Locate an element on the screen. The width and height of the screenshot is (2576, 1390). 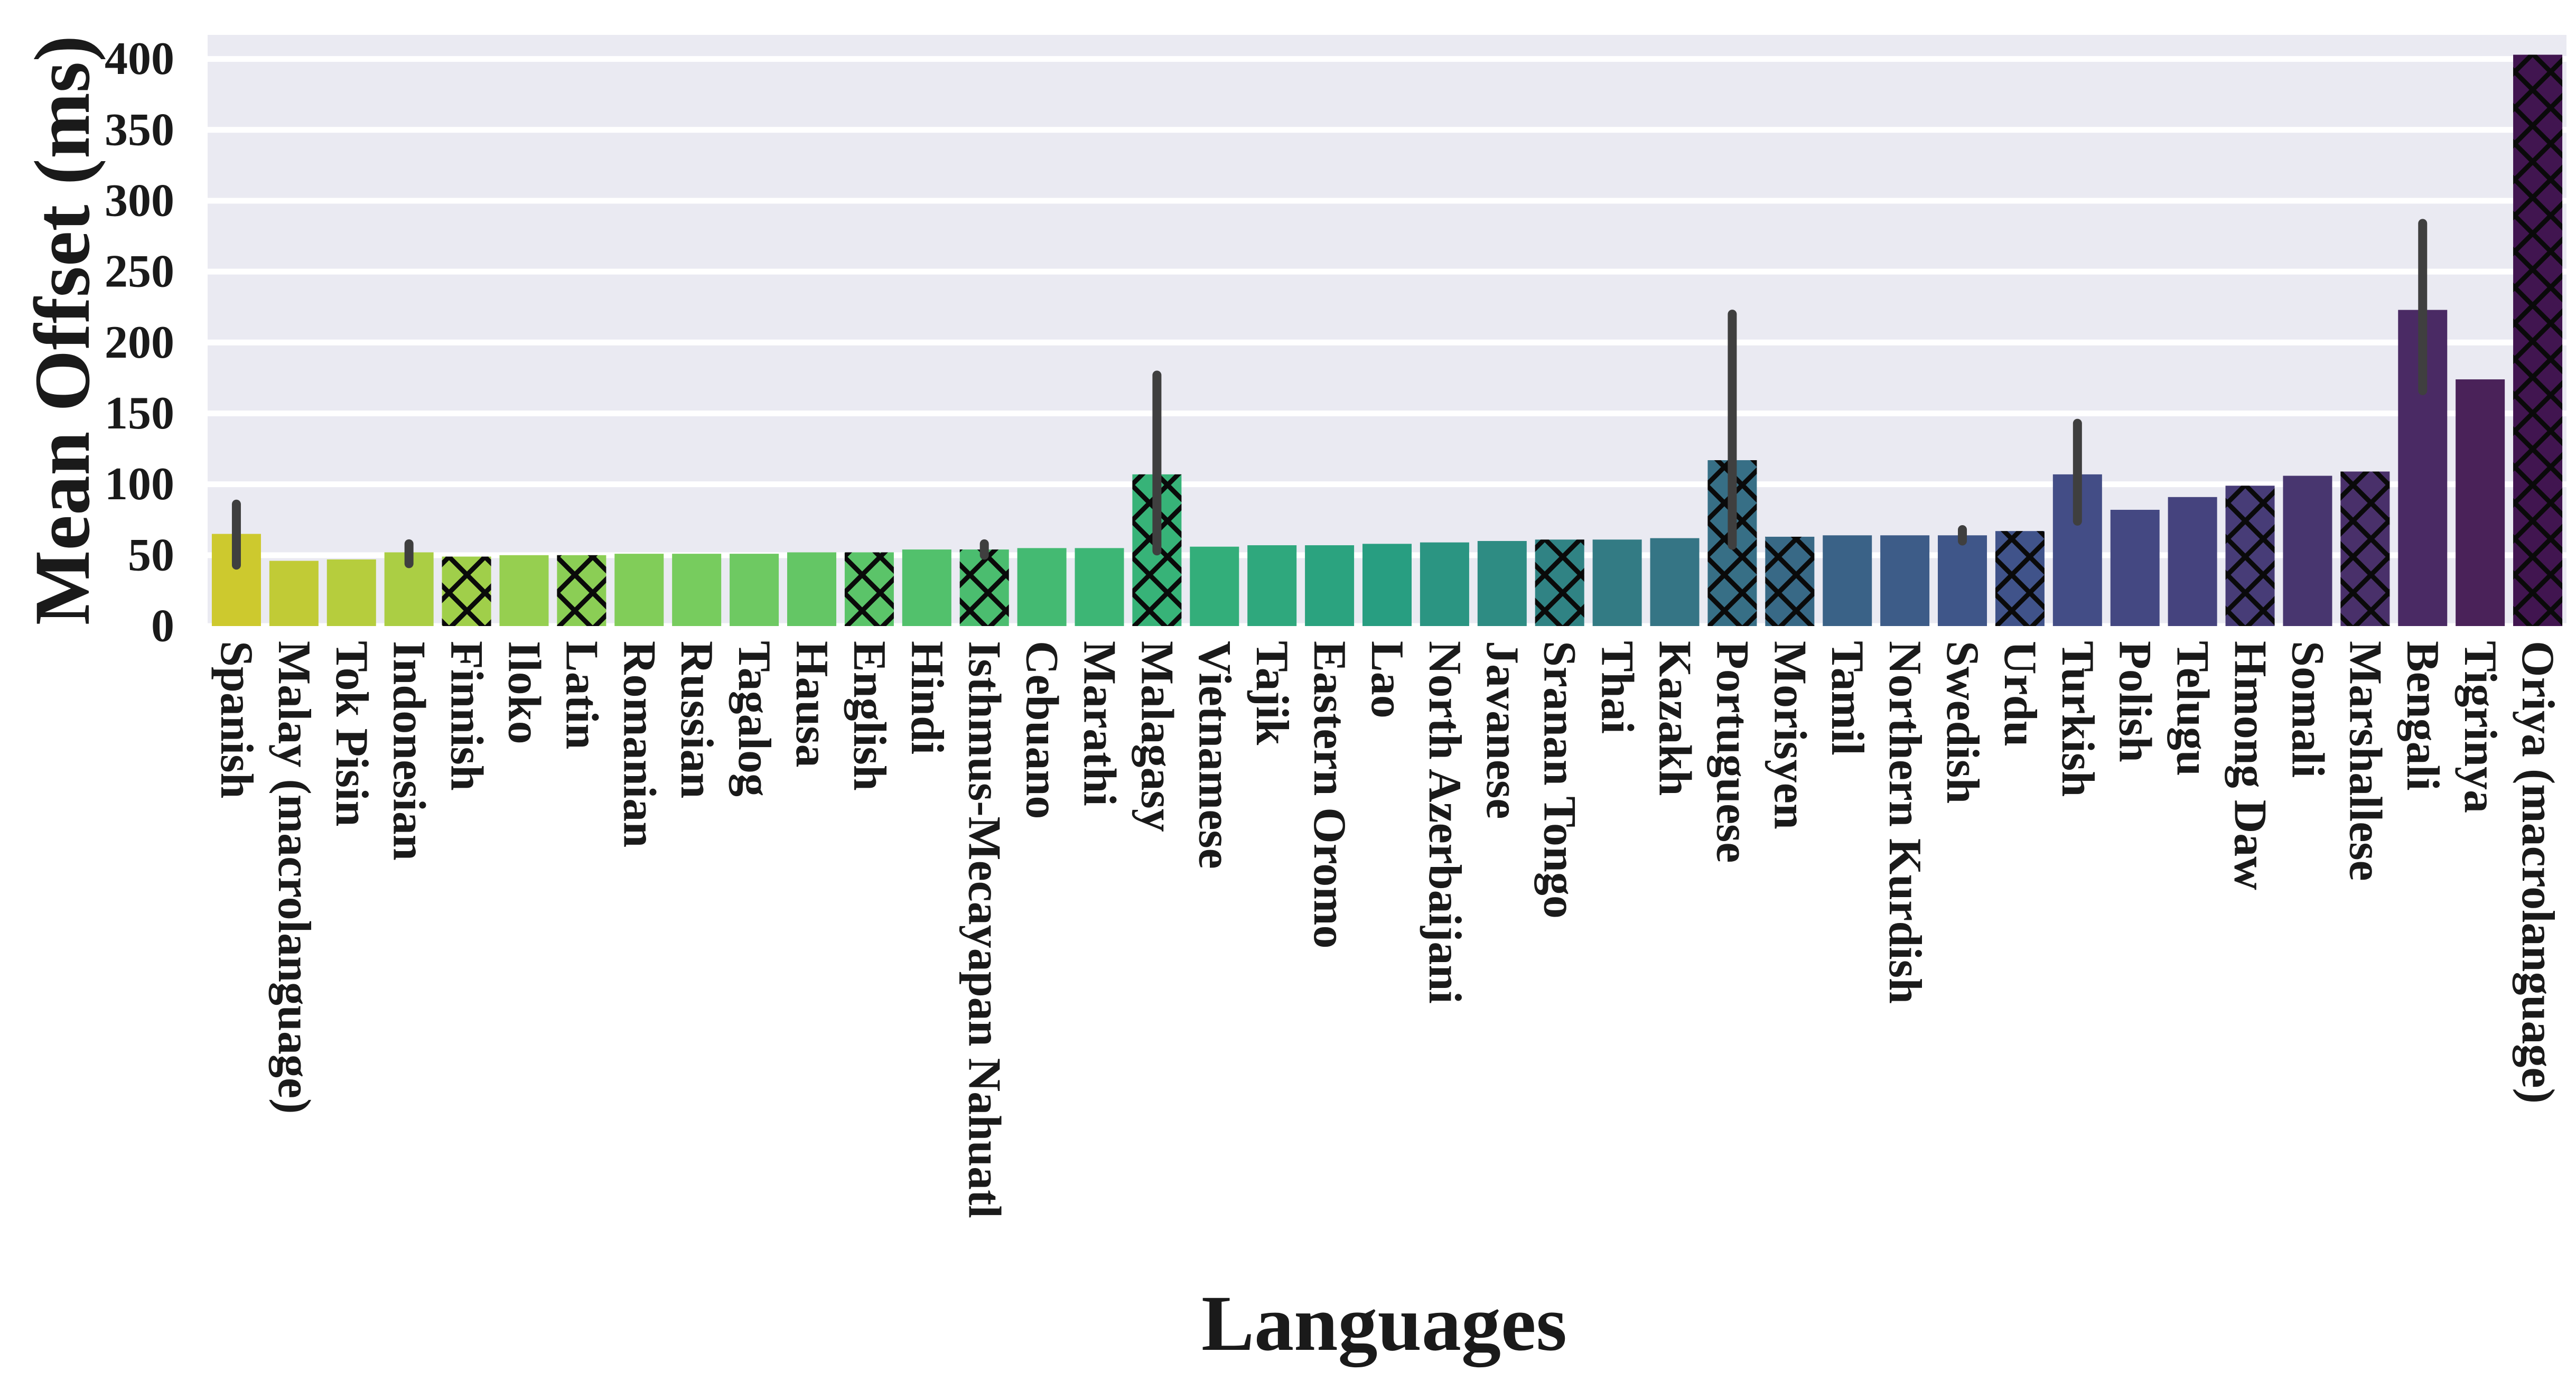
x-tick-label: Vietnamese is located at coordinates (1214, 755).